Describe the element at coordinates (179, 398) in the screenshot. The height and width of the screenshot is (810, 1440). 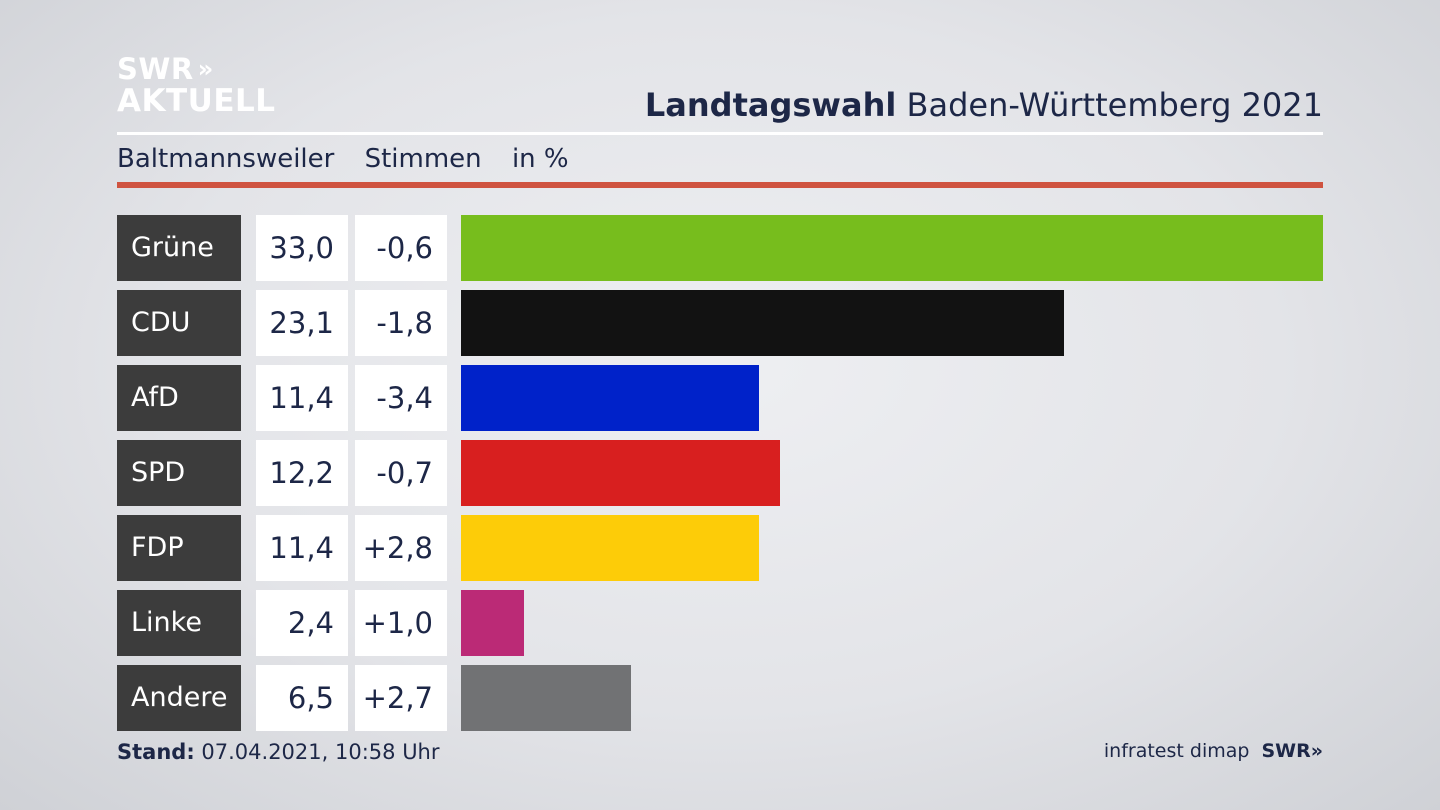
I see `party-label: AfD` at that location.